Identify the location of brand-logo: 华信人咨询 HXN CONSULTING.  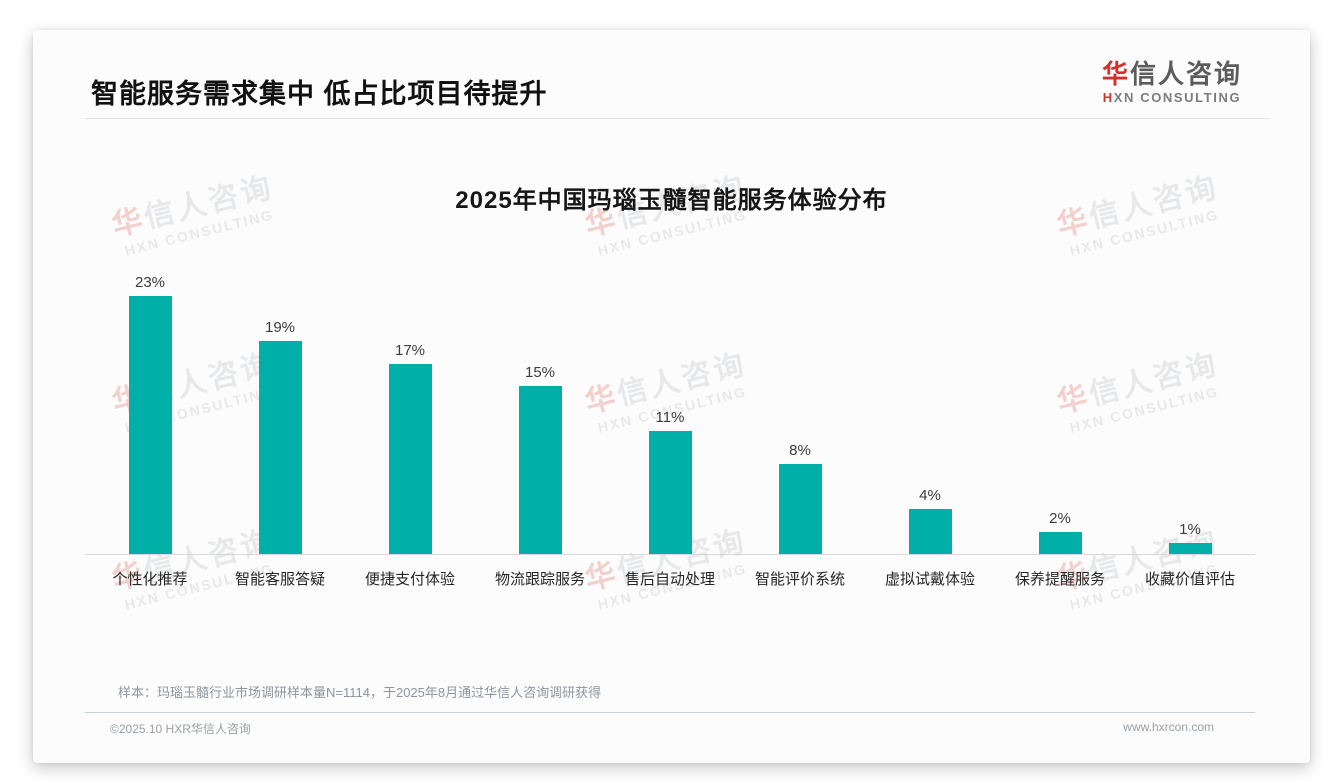
(1172, 82).